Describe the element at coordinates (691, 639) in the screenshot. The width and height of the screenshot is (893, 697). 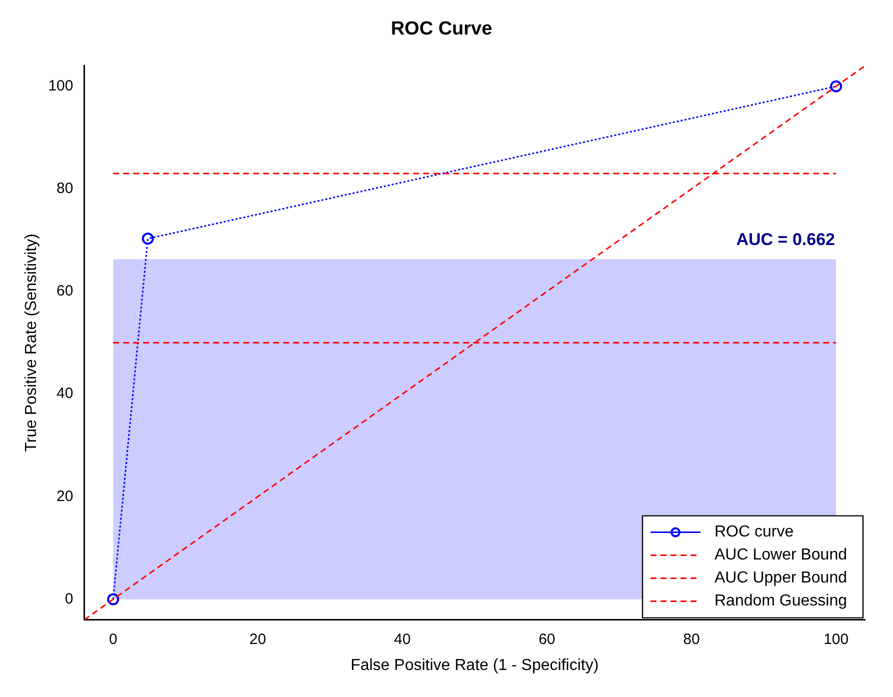
I see `x-tick-label: 80` at that location.